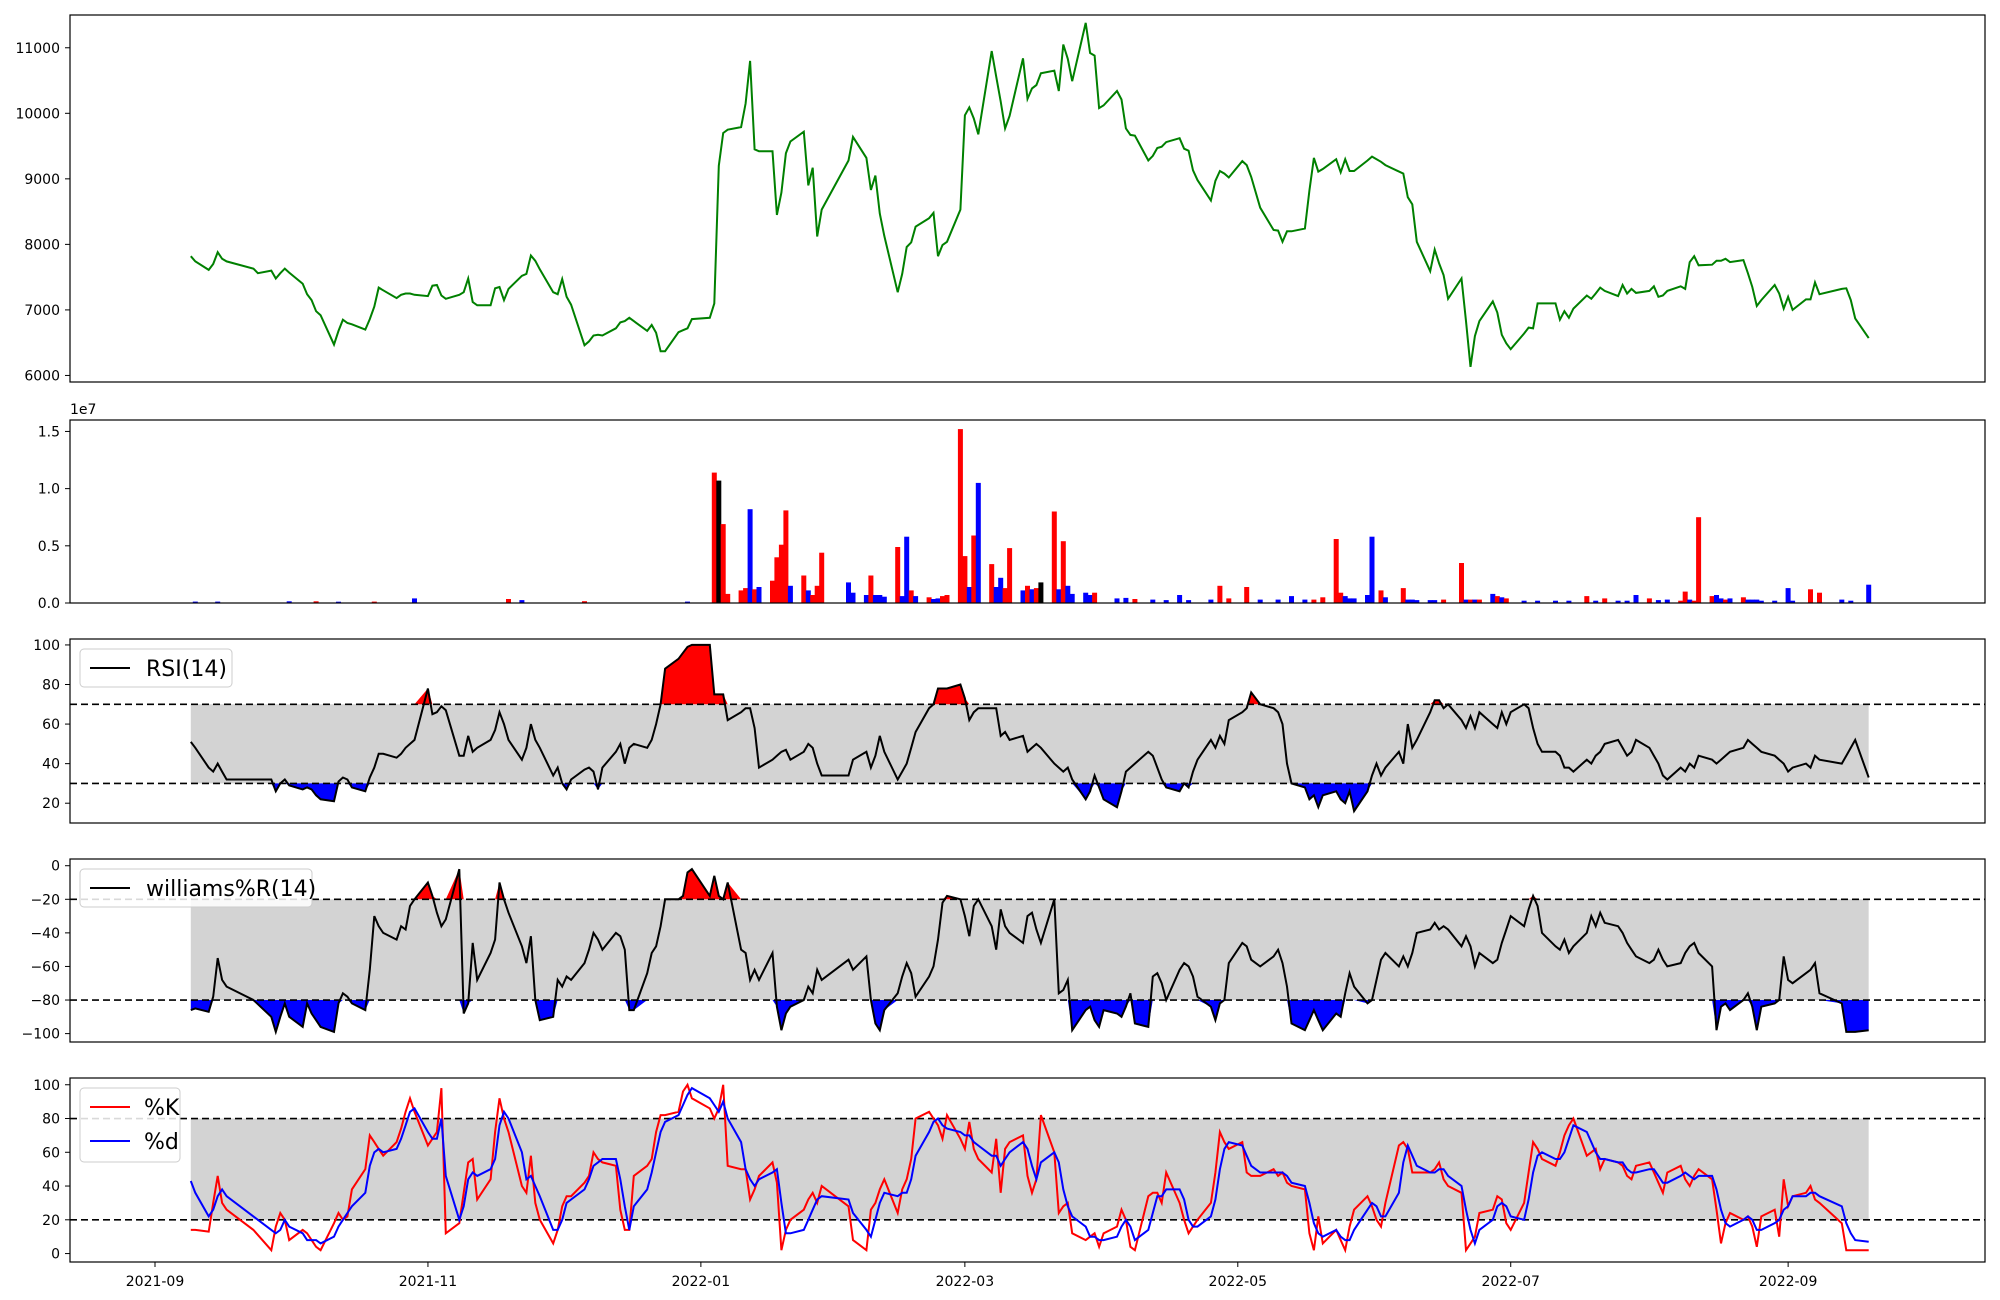 This screenshot has width=2000, height=1300. I want to click on percent-d-line, so click(1029, 1166).